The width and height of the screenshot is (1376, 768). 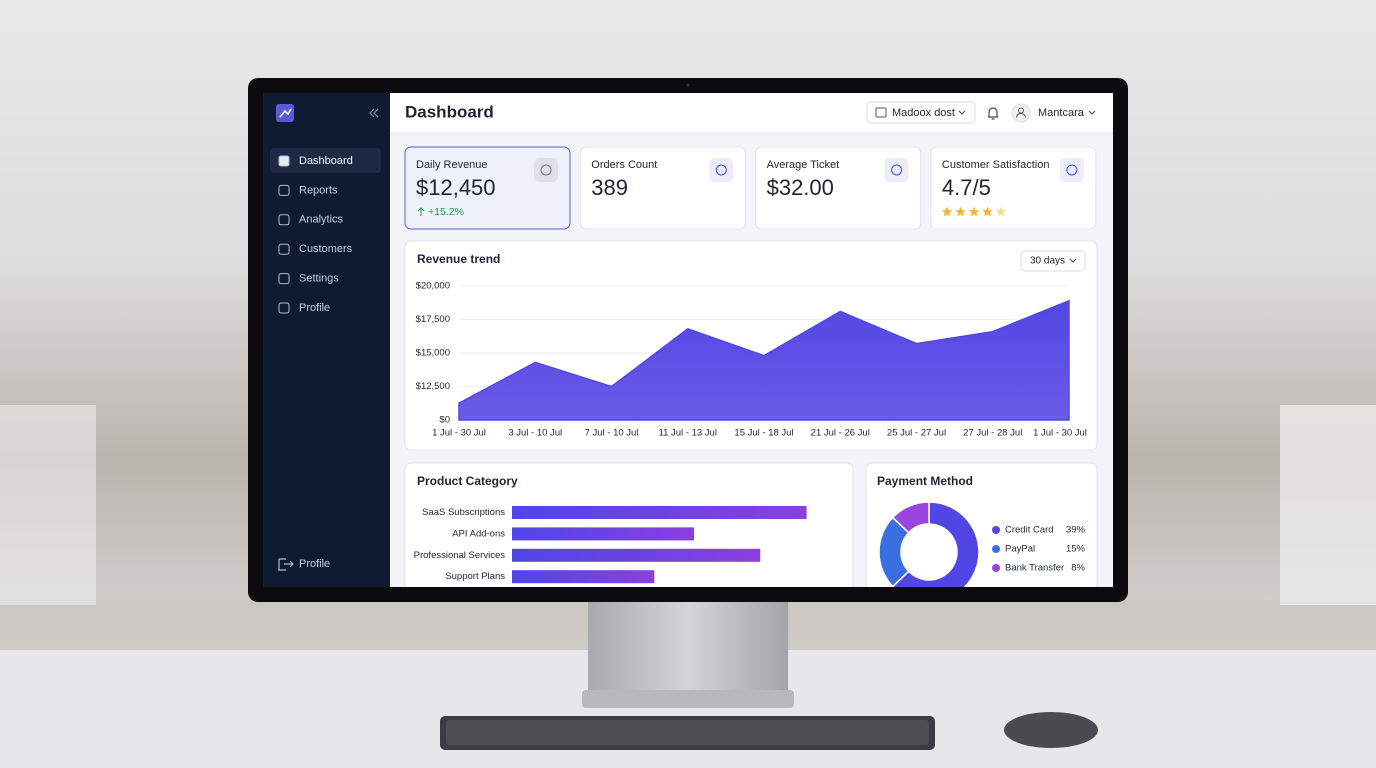 What do you see at coordinates (1034, 568) in the screenshot?
I see `legend-label: Bank Transfer` at bounding box center [1034, 568].